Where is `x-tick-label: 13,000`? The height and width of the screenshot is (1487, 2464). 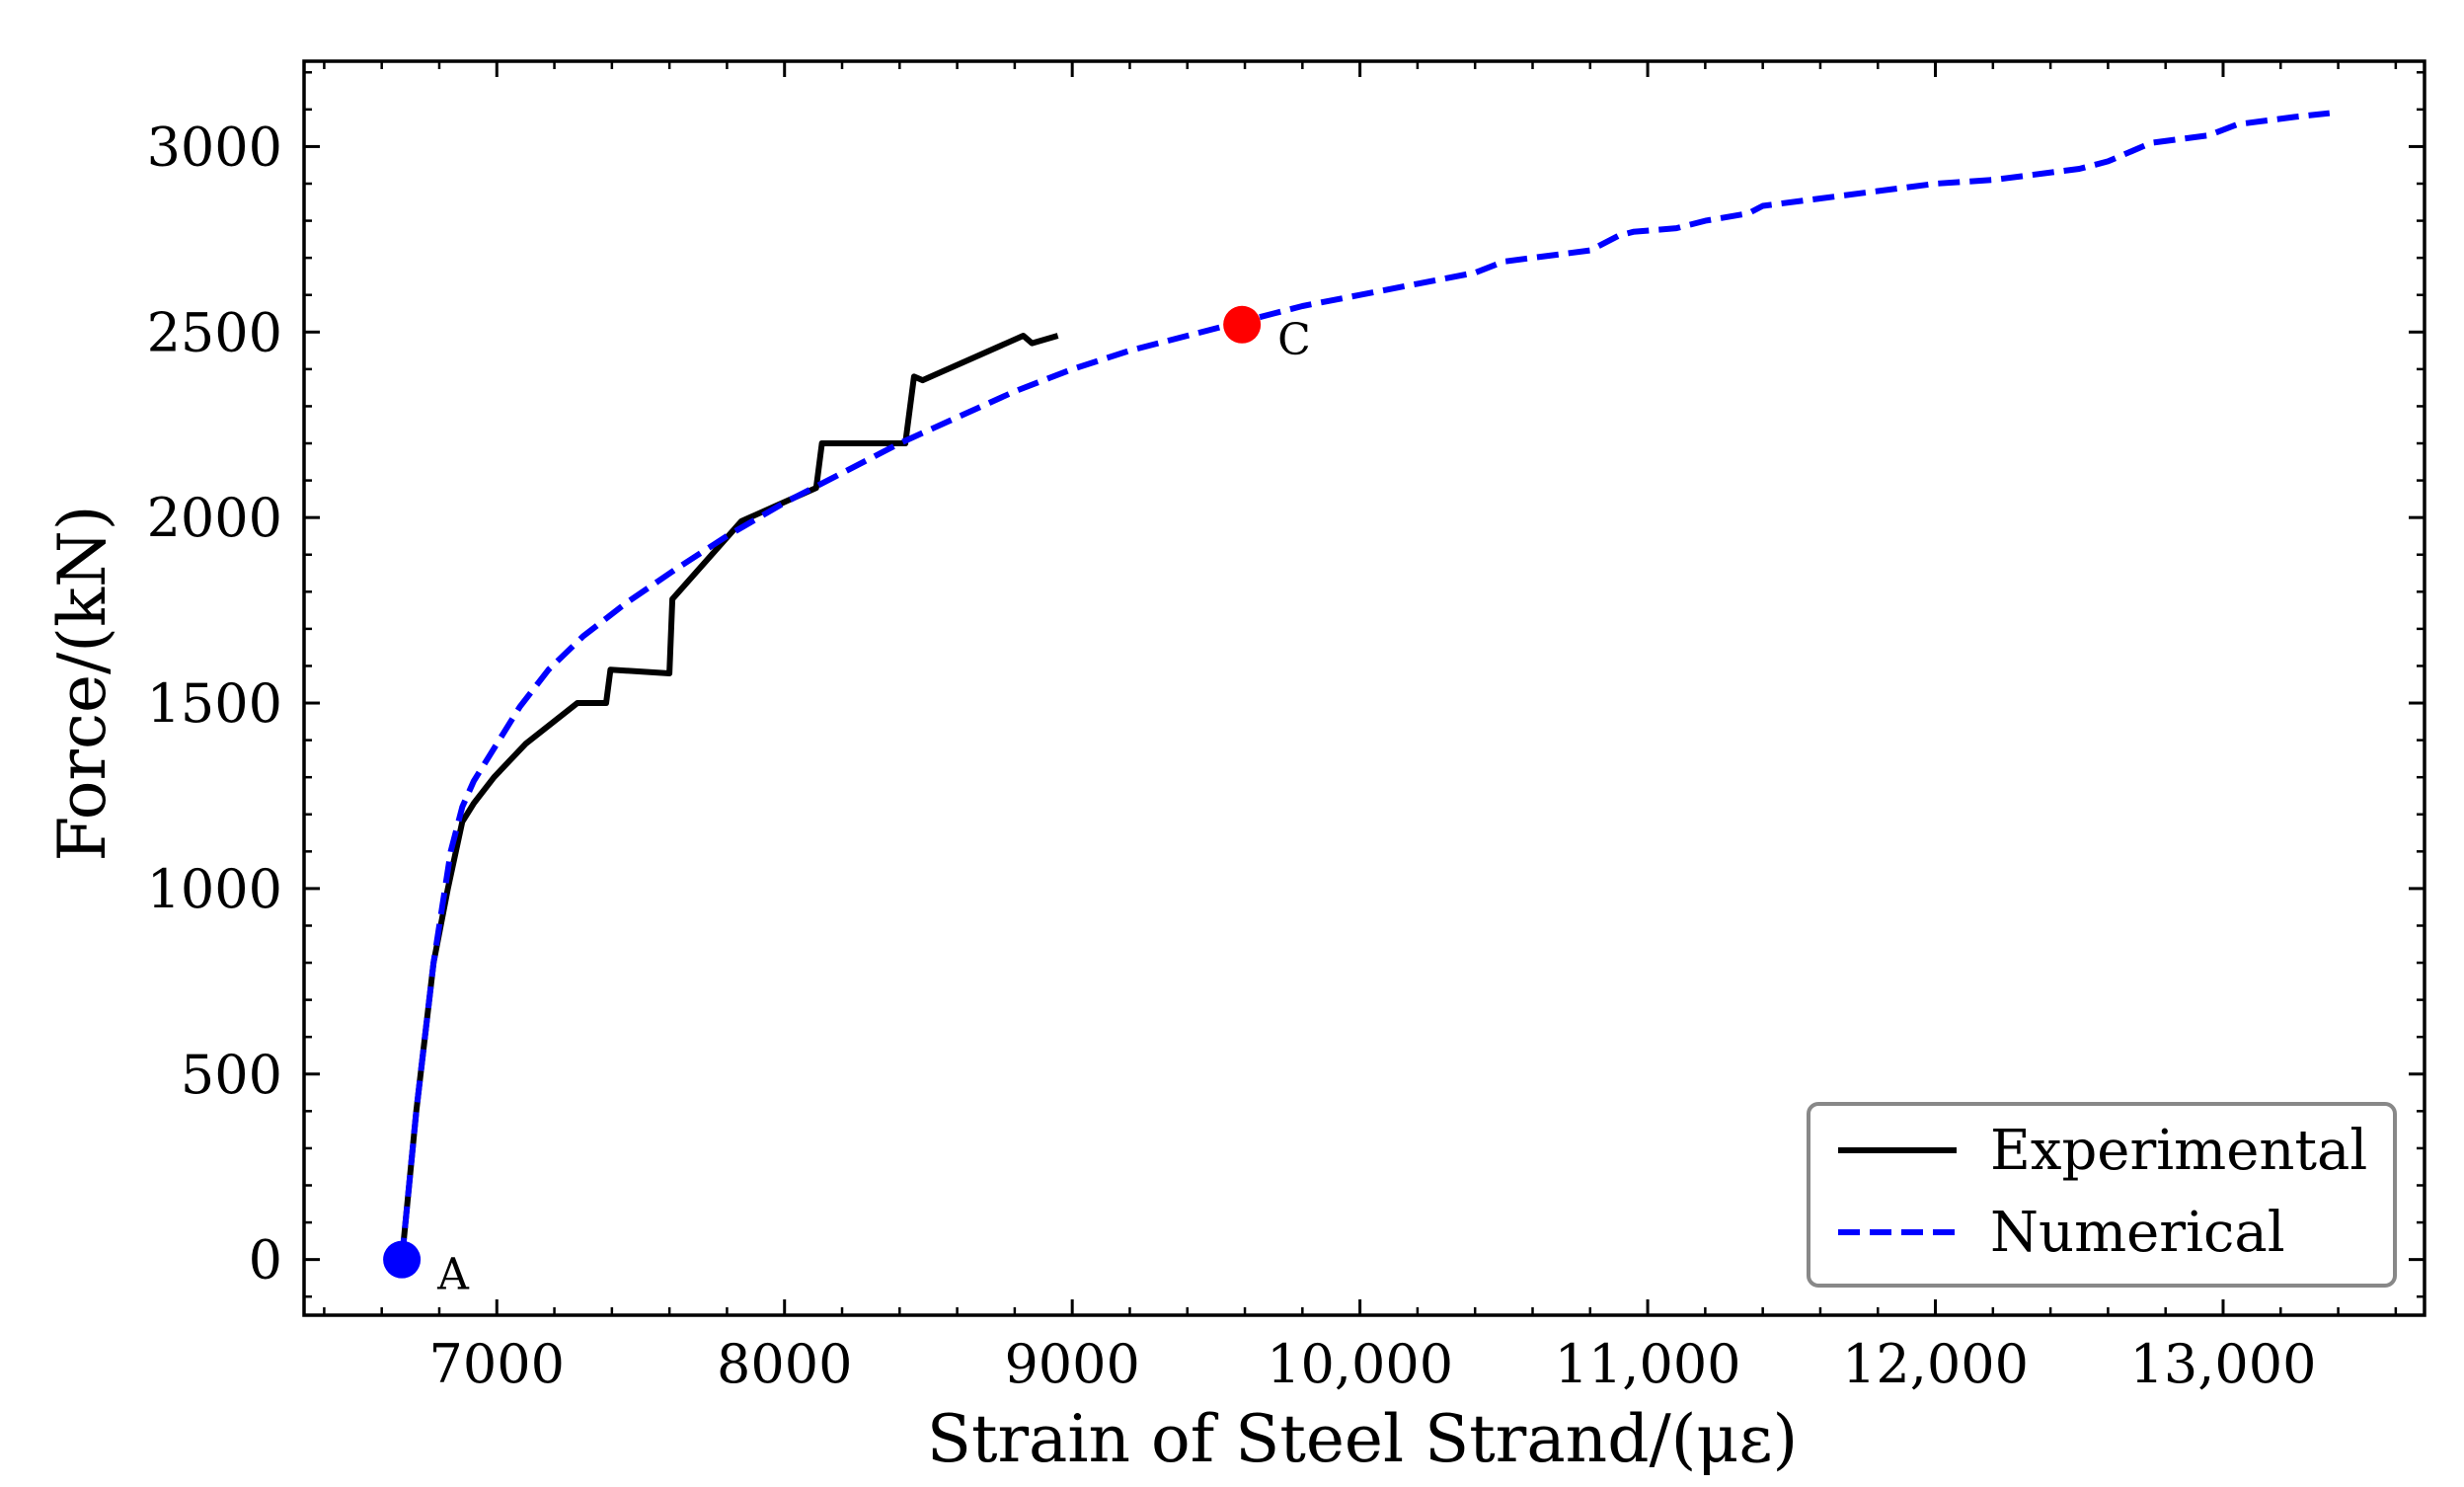 x-tick-label: 13,000 is located at coordinates (2223, 1364).